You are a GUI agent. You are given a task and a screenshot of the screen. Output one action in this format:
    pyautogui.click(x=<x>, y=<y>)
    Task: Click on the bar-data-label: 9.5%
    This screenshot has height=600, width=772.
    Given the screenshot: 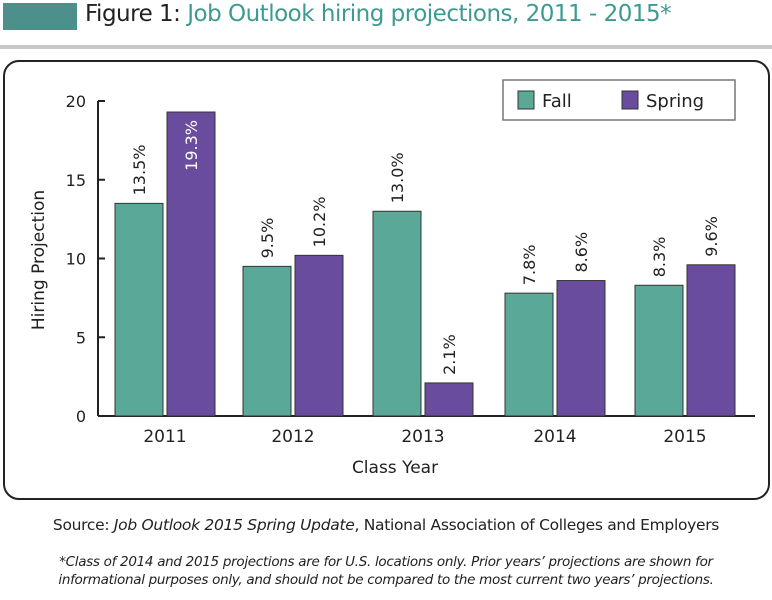 What is the action you would take?
    pyautogui.click(x=267, y=238)
    